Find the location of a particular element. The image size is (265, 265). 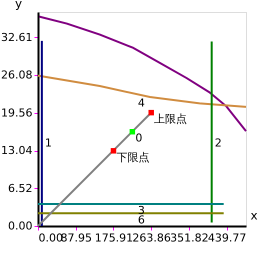

x-tick-label: 263.86 is located at coordinates (151, 238).